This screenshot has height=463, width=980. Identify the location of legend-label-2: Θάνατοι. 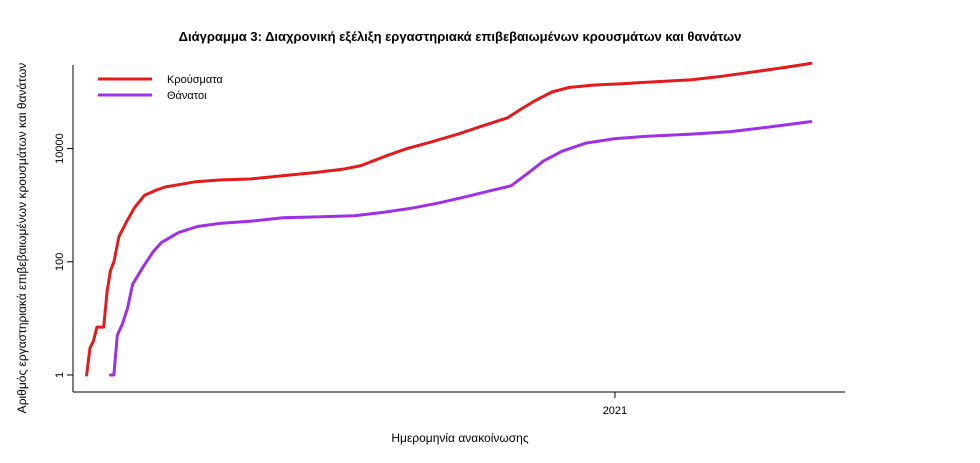
(187, 96).